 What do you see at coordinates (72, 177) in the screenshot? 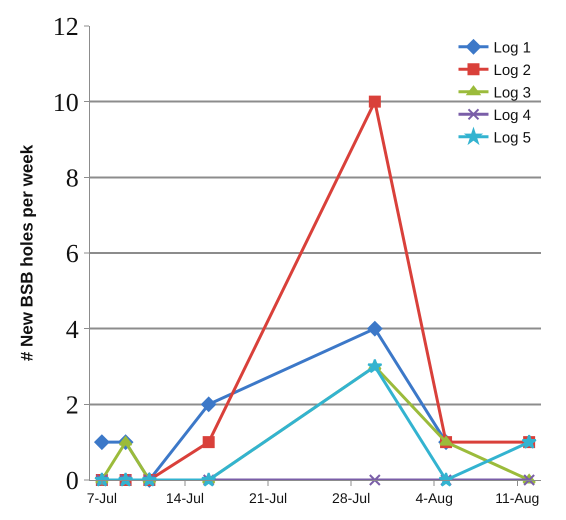
I see `y-tick-label: 8` at bounding box center [72, 177].